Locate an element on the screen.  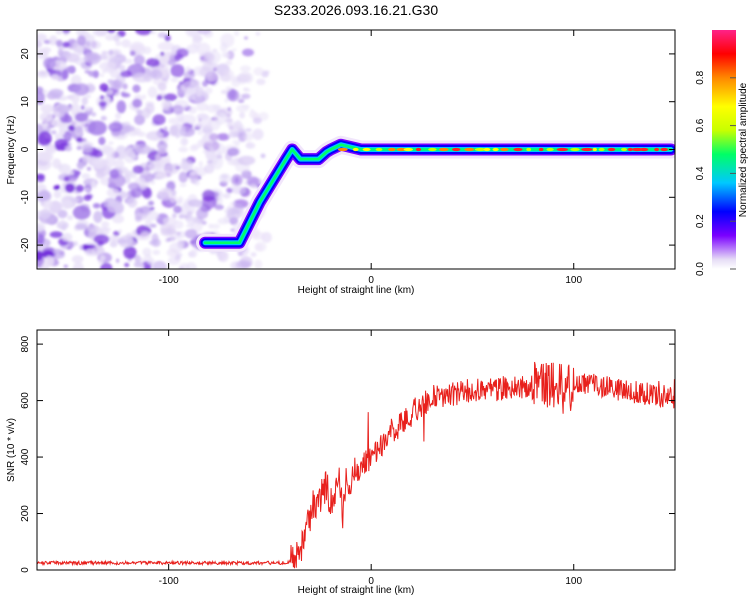
spectrogram-noise is located at coordinates (154, 149).